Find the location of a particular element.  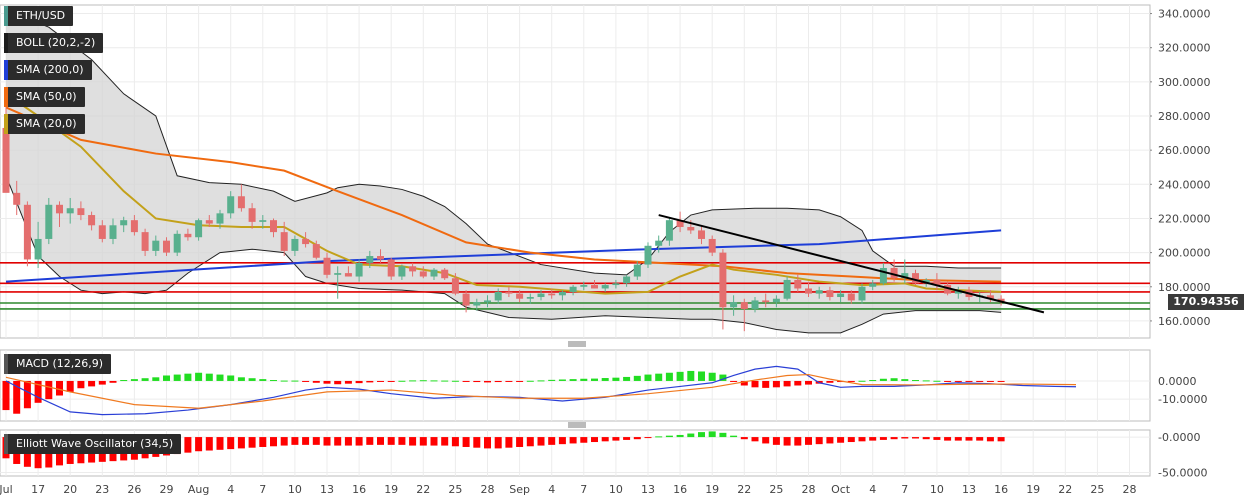

macd-y-tick-label: 0.0000 is located at coordinates (1177, 381).